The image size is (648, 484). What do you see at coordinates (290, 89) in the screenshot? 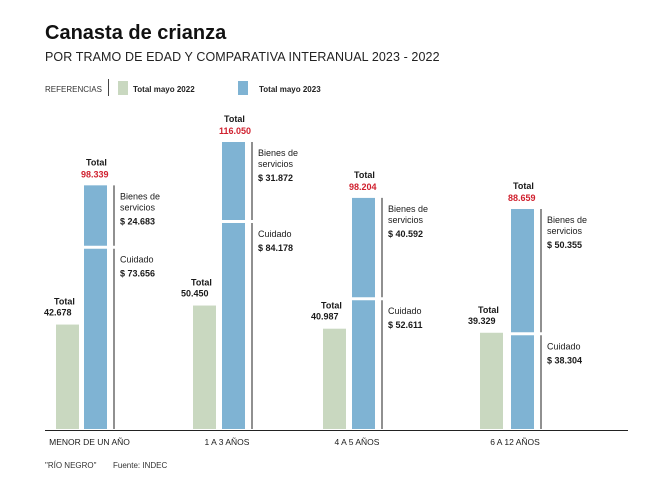
I see `legend-text-2023: Total mayo 2023` at bounding box center [290, 89].